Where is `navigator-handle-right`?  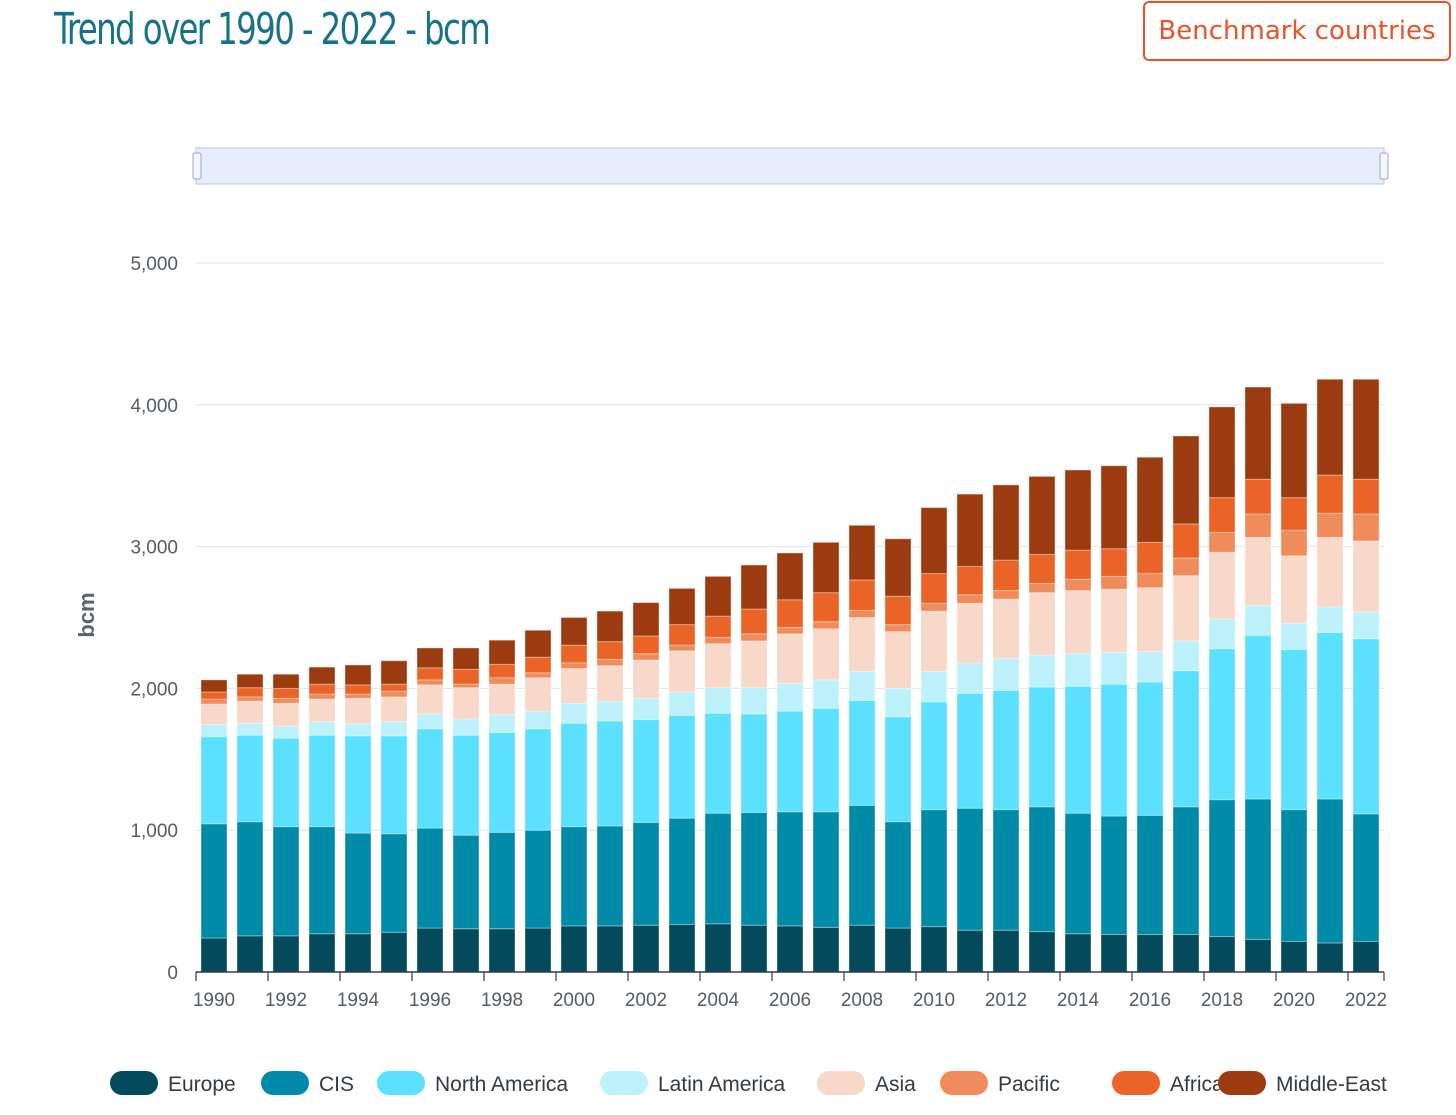 navigator-handle-right is located at coordinates (1384, 166).